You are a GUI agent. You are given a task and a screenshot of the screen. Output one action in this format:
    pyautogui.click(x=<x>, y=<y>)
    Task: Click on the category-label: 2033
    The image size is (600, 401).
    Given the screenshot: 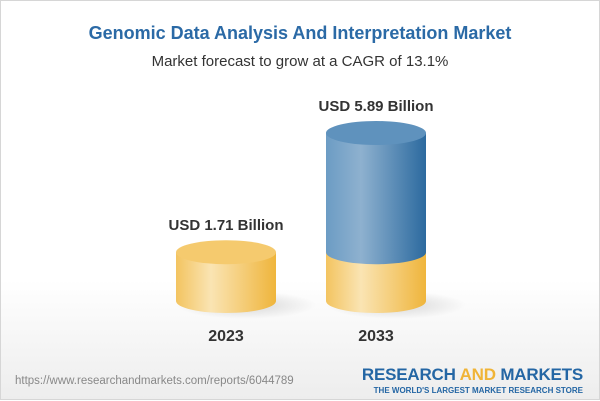 What is the action you would take?
    pyautogui.click(x=376, y=336)
    